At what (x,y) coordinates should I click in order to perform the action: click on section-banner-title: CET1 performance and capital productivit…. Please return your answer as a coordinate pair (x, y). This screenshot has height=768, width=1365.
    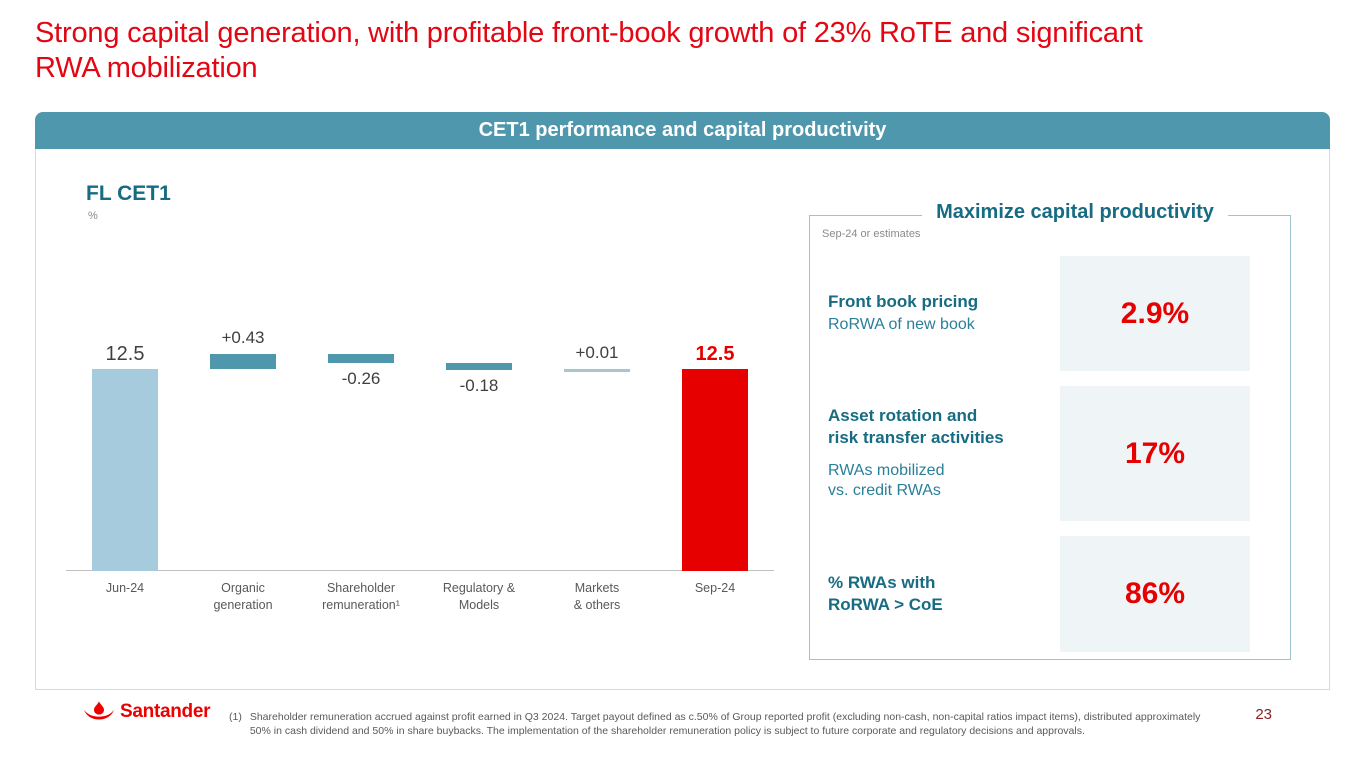
    Looking at the image, I should click on (682, 130).